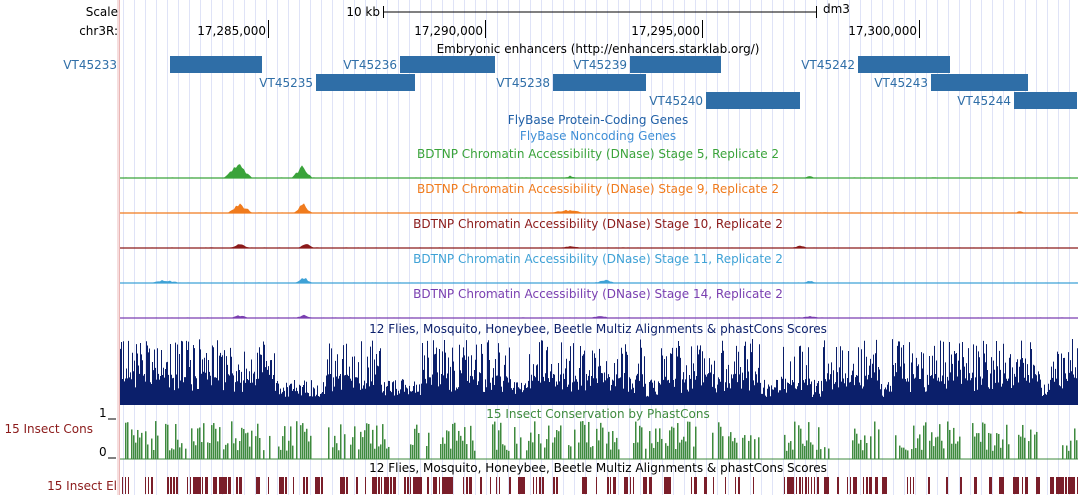 This screenshot has width=1078, height=495. I want to click on dnase-stage9-signal, so click(599, 205).